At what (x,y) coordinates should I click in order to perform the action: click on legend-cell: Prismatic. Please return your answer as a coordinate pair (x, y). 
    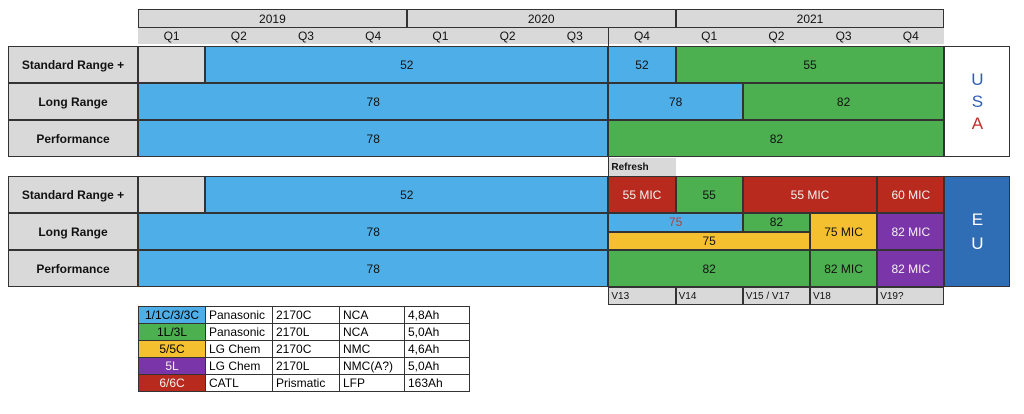
    Looking at the image, I should click on (306, 383).